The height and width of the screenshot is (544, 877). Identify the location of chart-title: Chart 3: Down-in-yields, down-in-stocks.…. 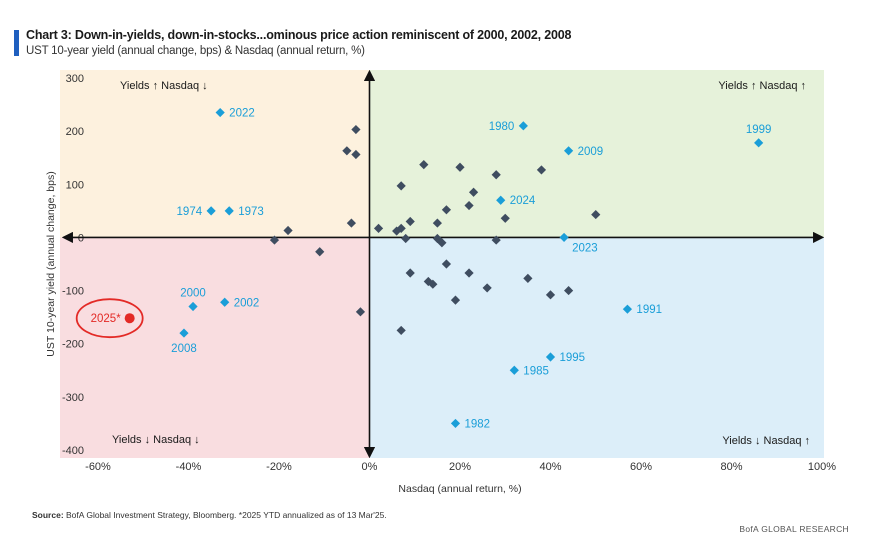
(299, 35).